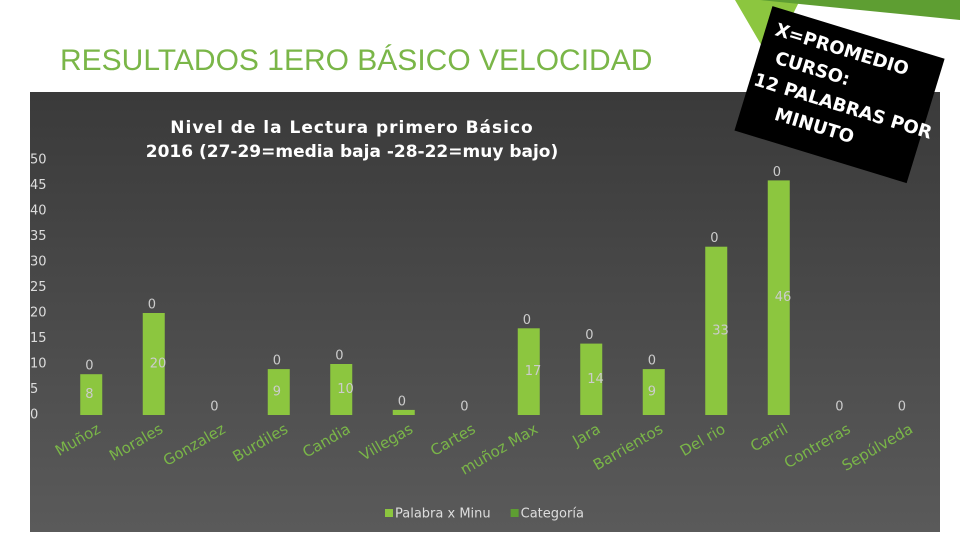 The image size is (960, 540). What do you see at coordinates (34, 389) in the screenshot?
I see `y-tick-label: 5` at bounding box center [34, 389].